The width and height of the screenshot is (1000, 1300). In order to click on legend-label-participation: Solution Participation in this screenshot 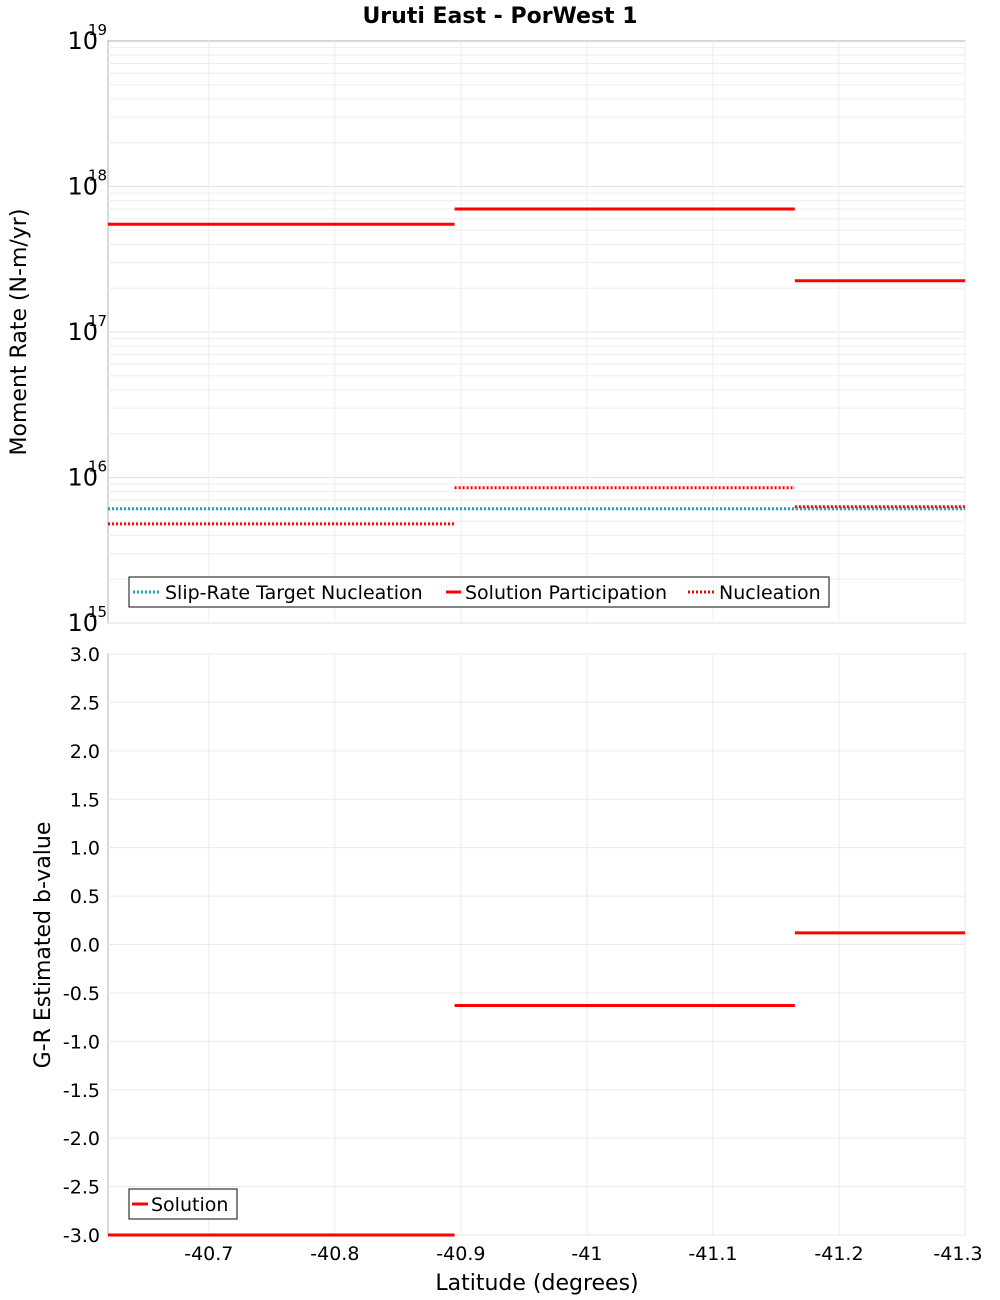, I will do `click(566, 593)`.